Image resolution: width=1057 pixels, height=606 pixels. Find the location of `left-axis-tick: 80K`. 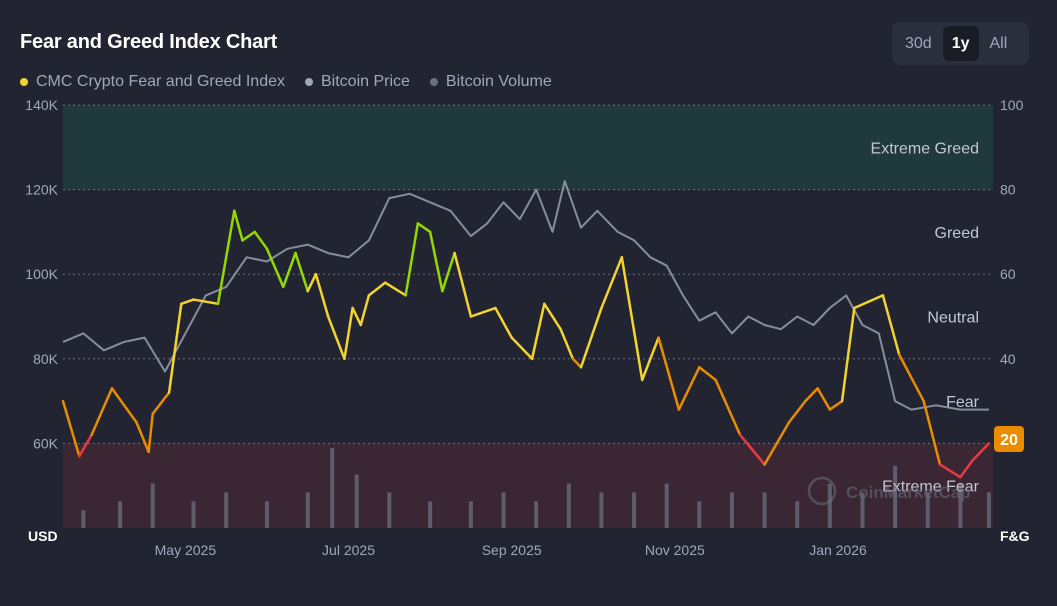

left-axis-tick: 80K is located at coordinates (46, 359).